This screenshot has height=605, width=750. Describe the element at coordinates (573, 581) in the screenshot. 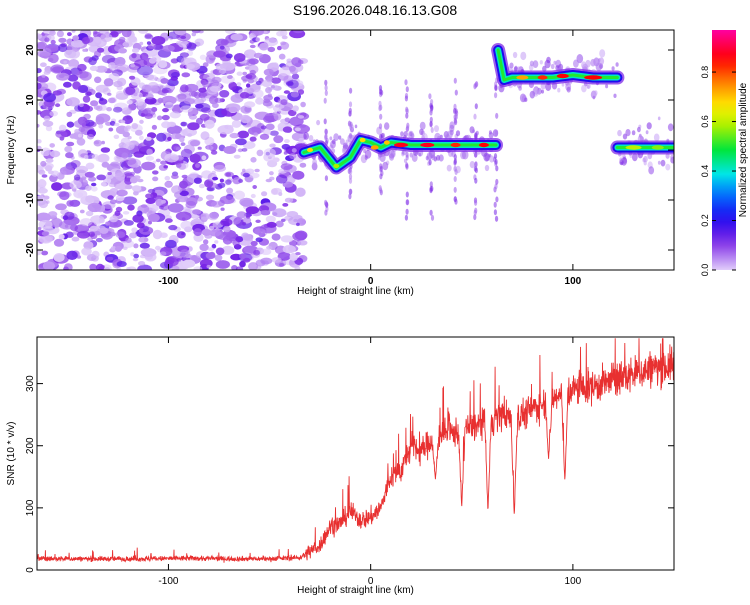

I see `bottom-xtick-label: 100` at that location.